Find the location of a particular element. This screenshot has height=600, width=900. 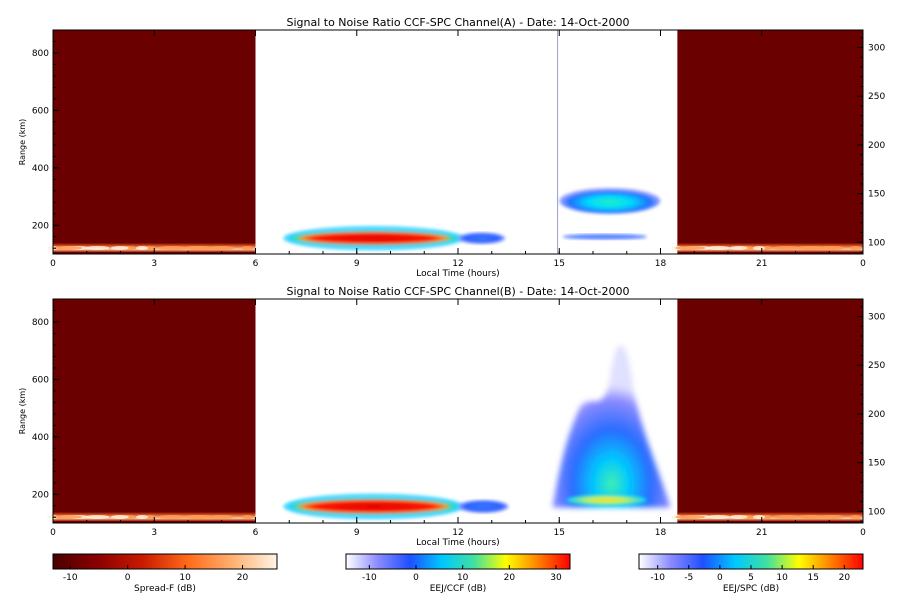

x-tick-label: 6 is located at coordinates (256, 533).